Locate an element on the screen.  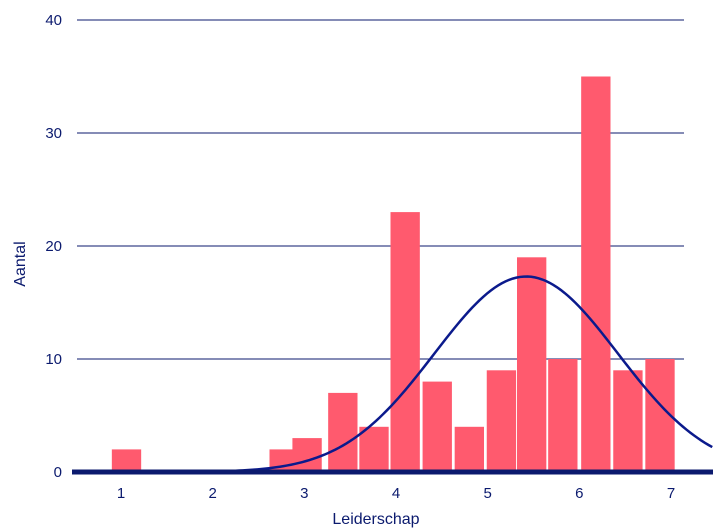
y-tick-label: 10 is located at coordinates (53, 359).